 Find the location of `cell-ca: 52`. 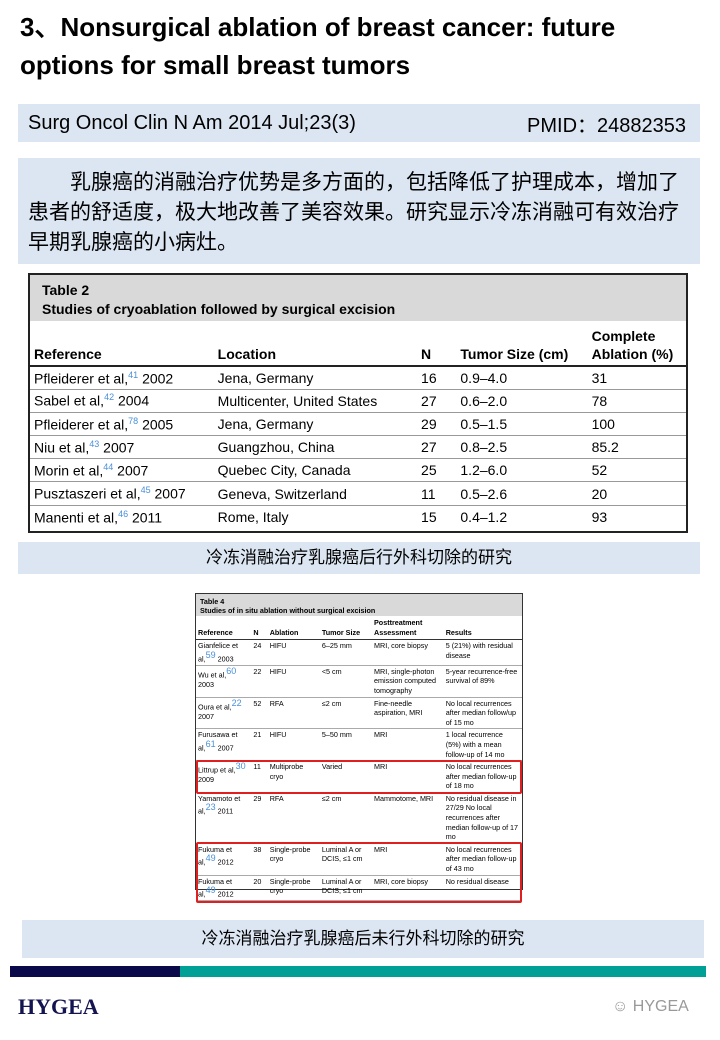

cell-ca: 52 is located at coordinates (636, 470).